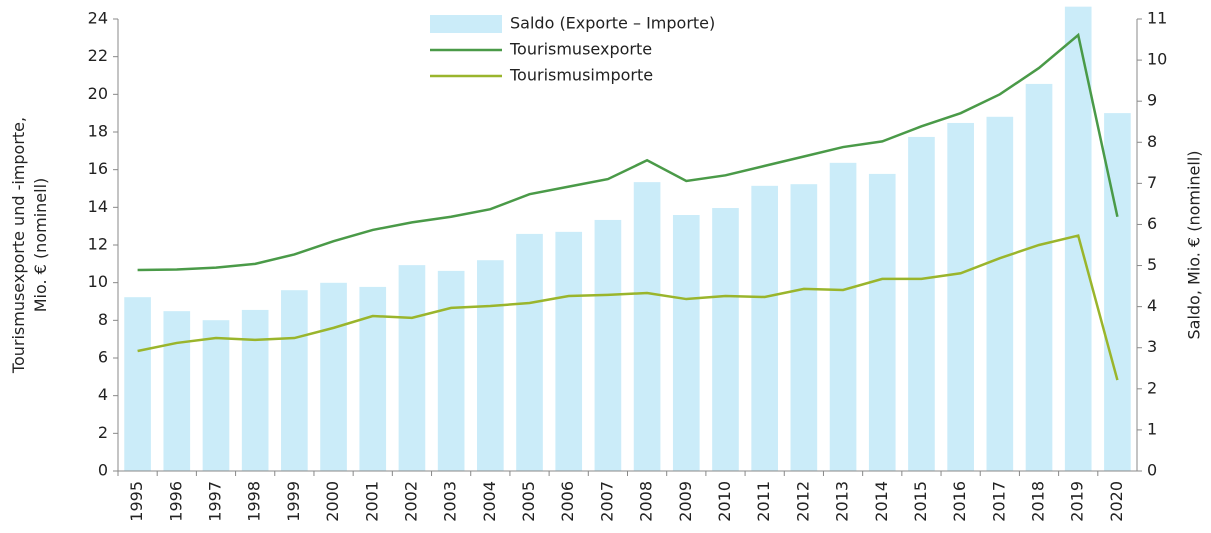 Image resolution: width=1211 pixels, height=533 pixels. I want to click on x-tick-label: 2014, so click(881, 501).